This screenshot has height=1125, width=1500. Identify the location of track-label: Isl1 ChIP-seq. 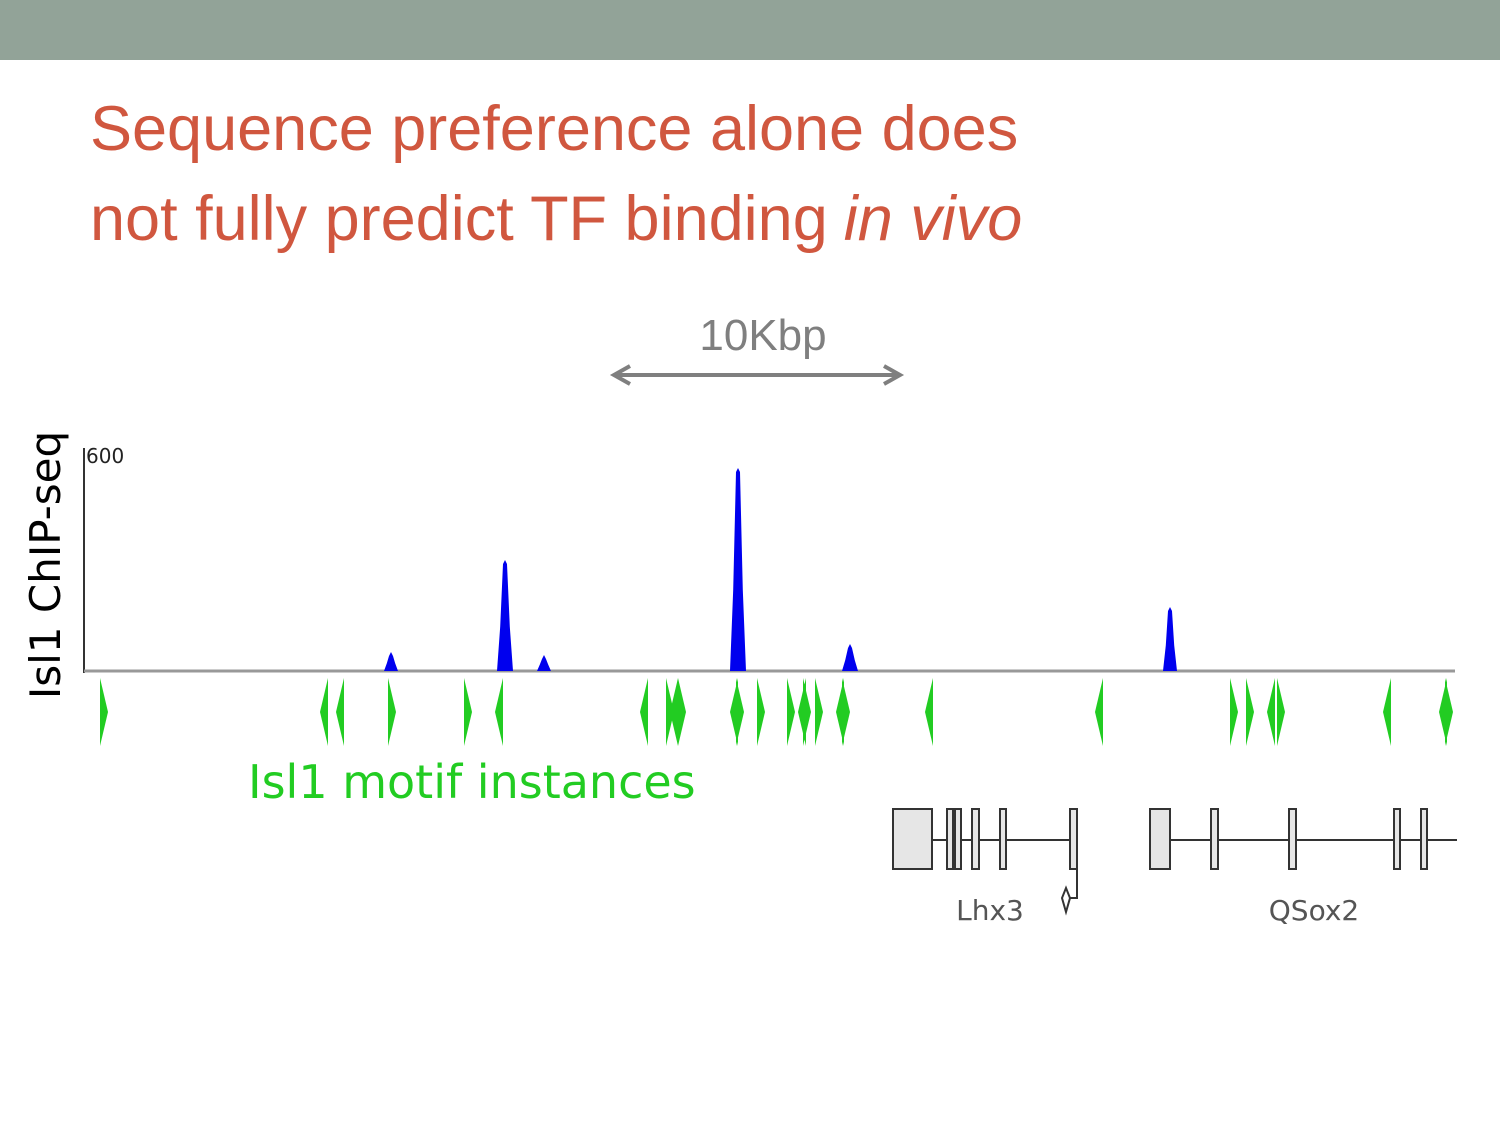
(45, 565).